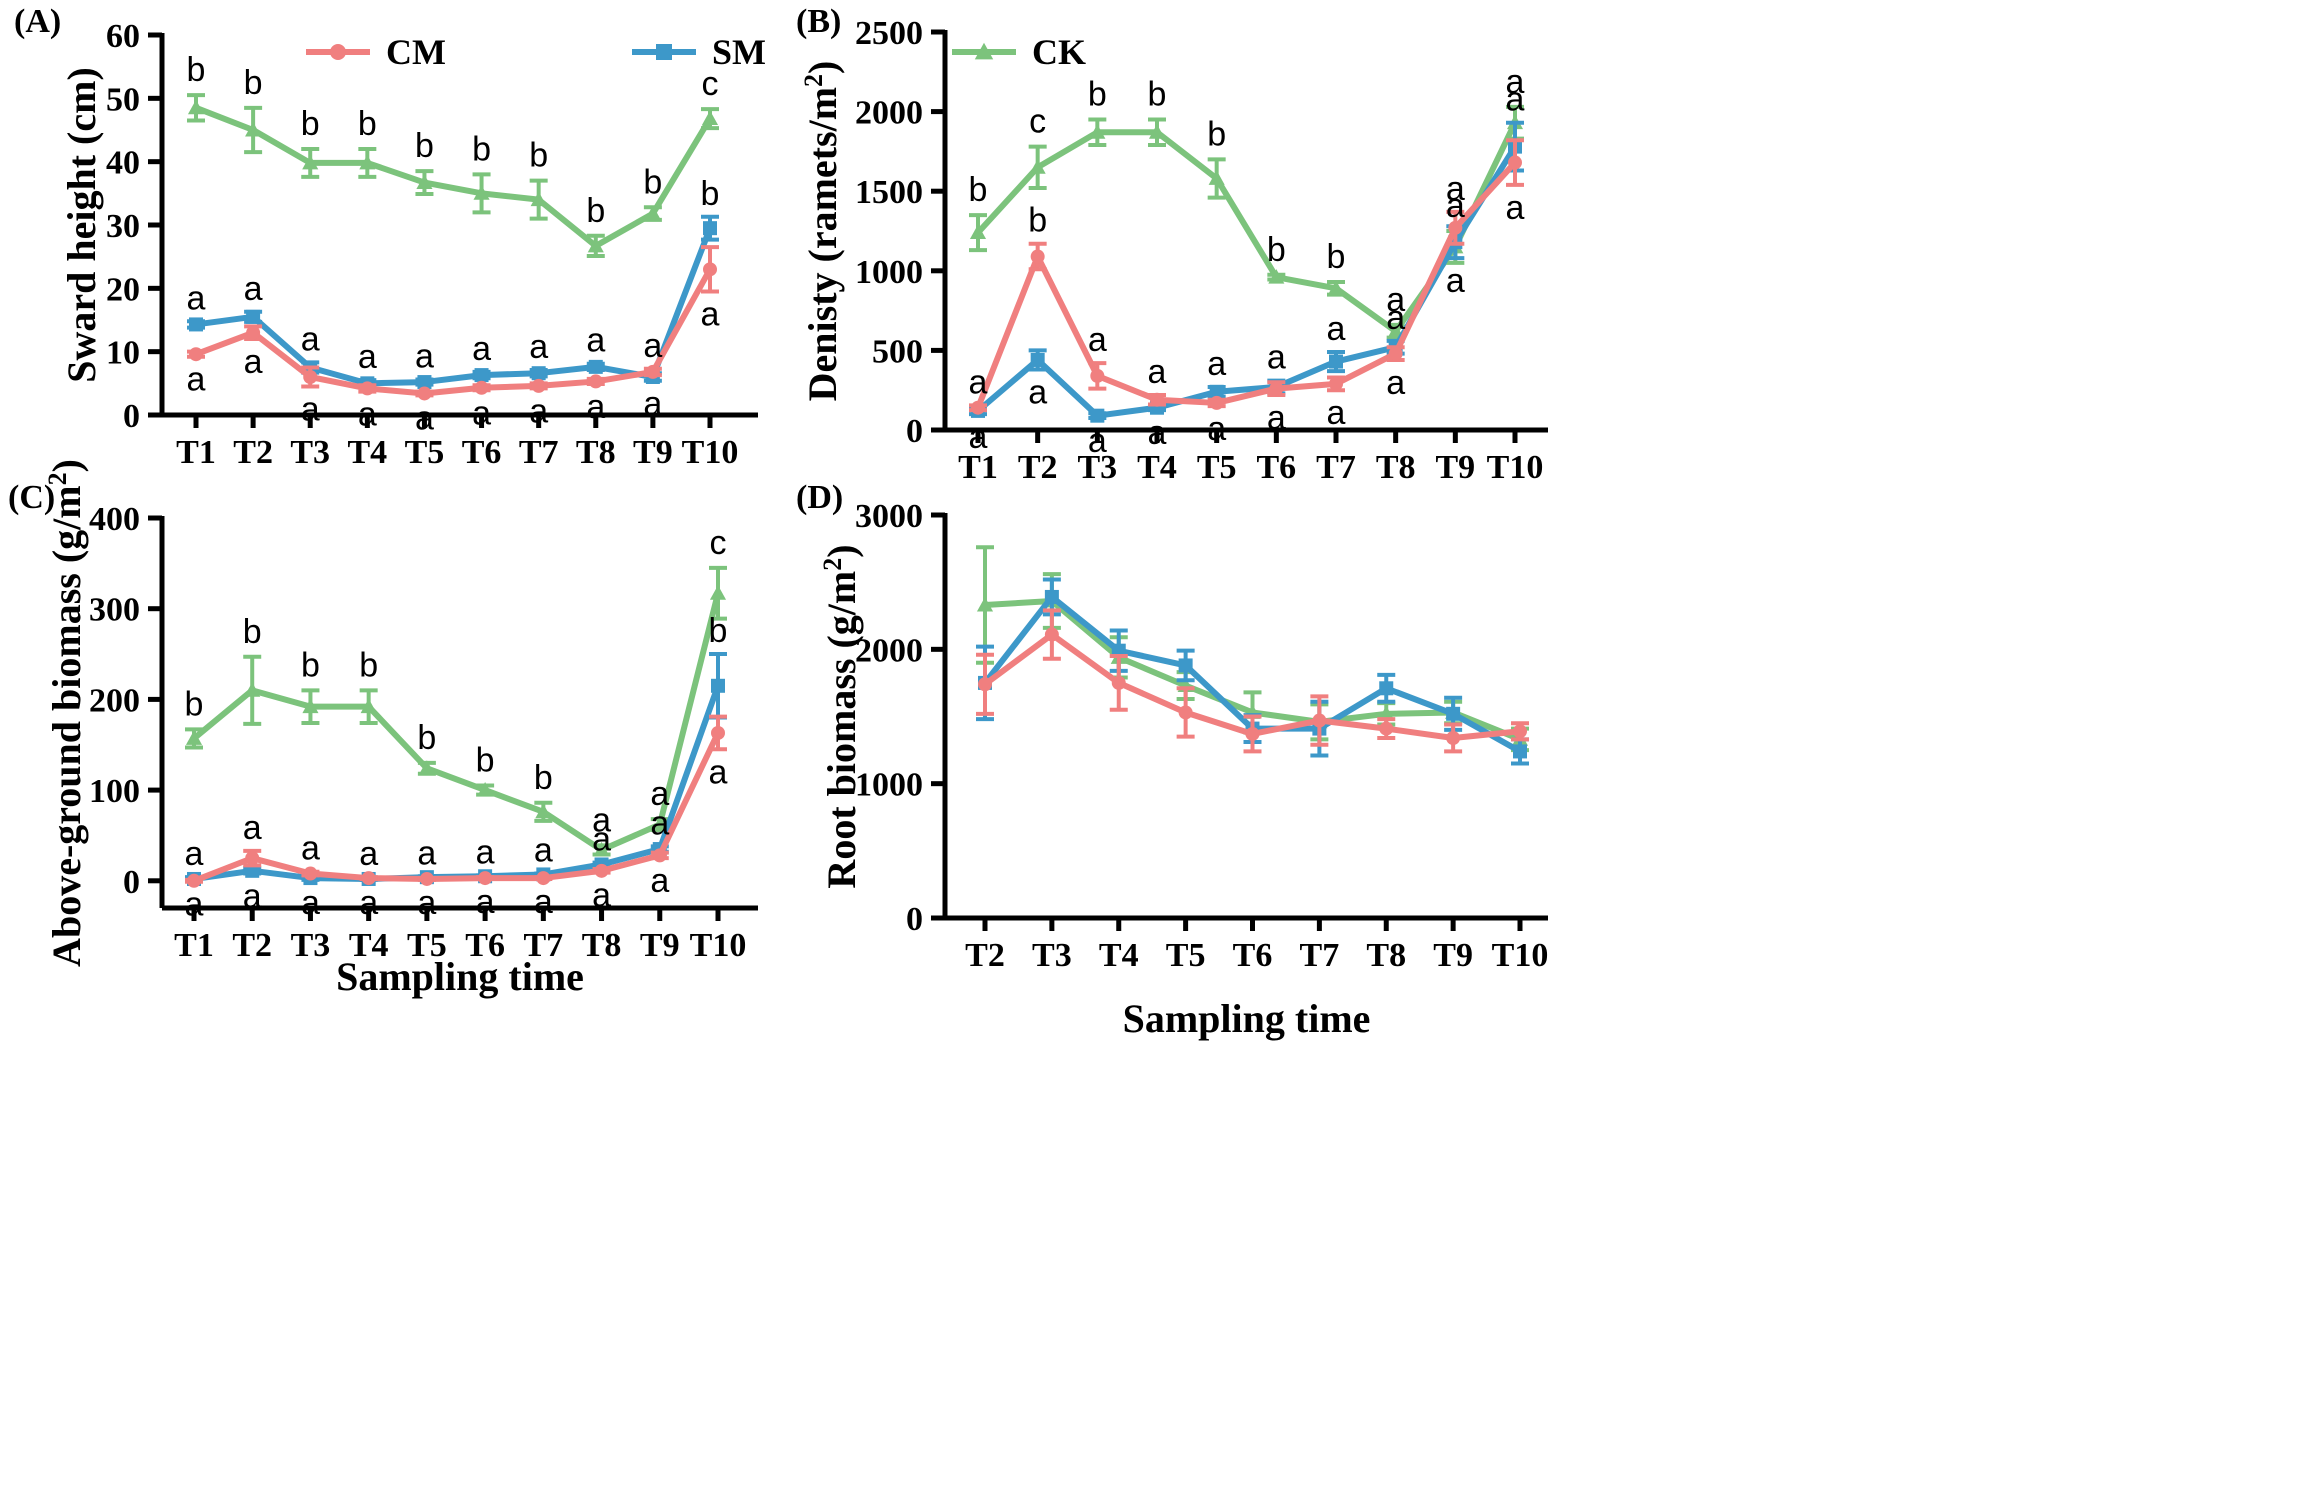 The image size is (2319, 1507). Describe the element at coordinates (114, 519) in the screenshot. I see `y-tick-label: 400` at that location.